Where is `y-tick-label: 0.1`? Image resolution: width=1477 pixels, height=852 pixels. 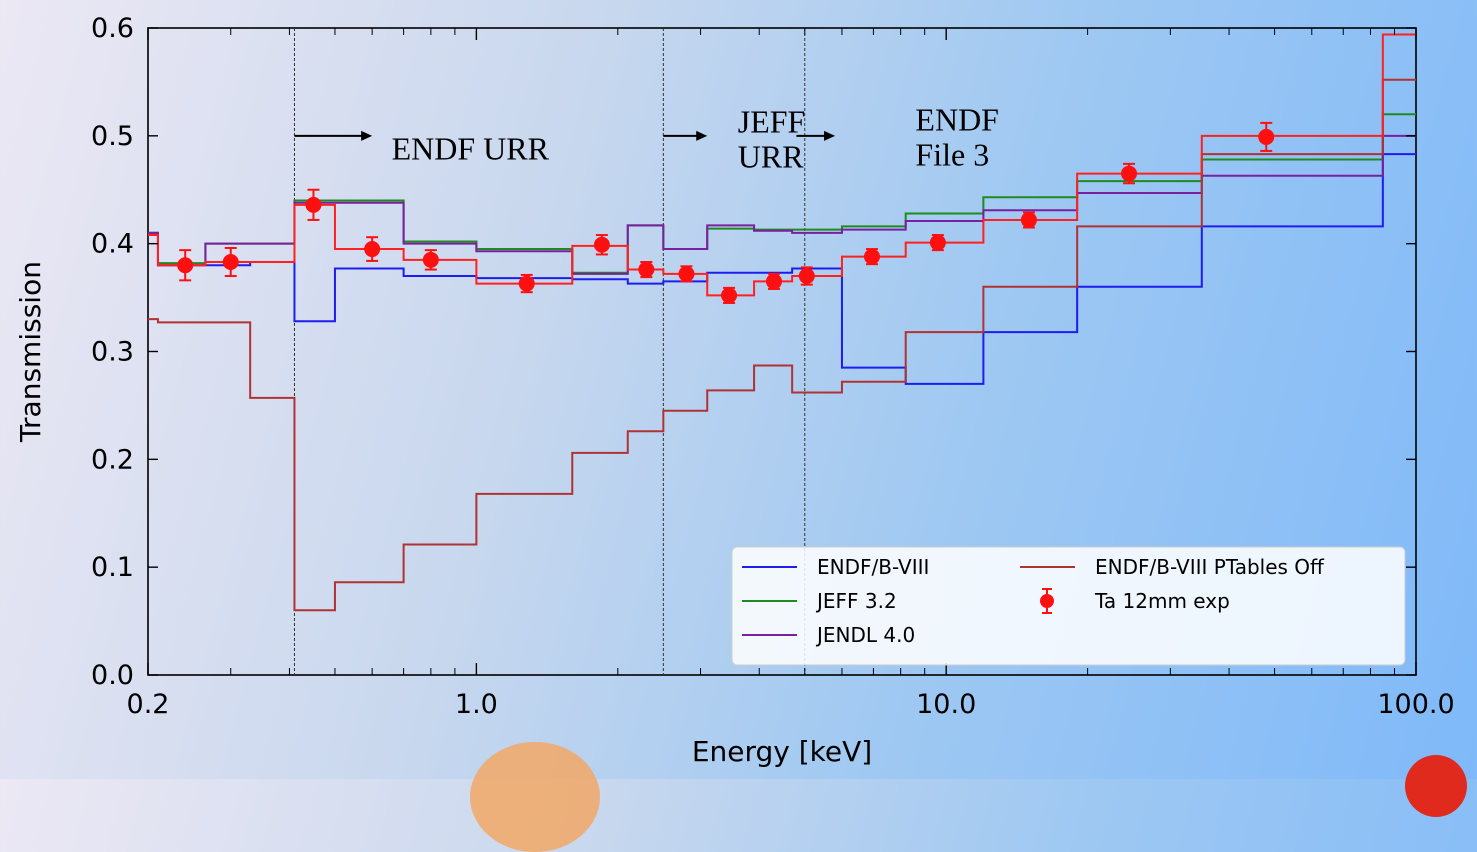 y-tick-label: 0.1 is located at coordinates (112, 567).